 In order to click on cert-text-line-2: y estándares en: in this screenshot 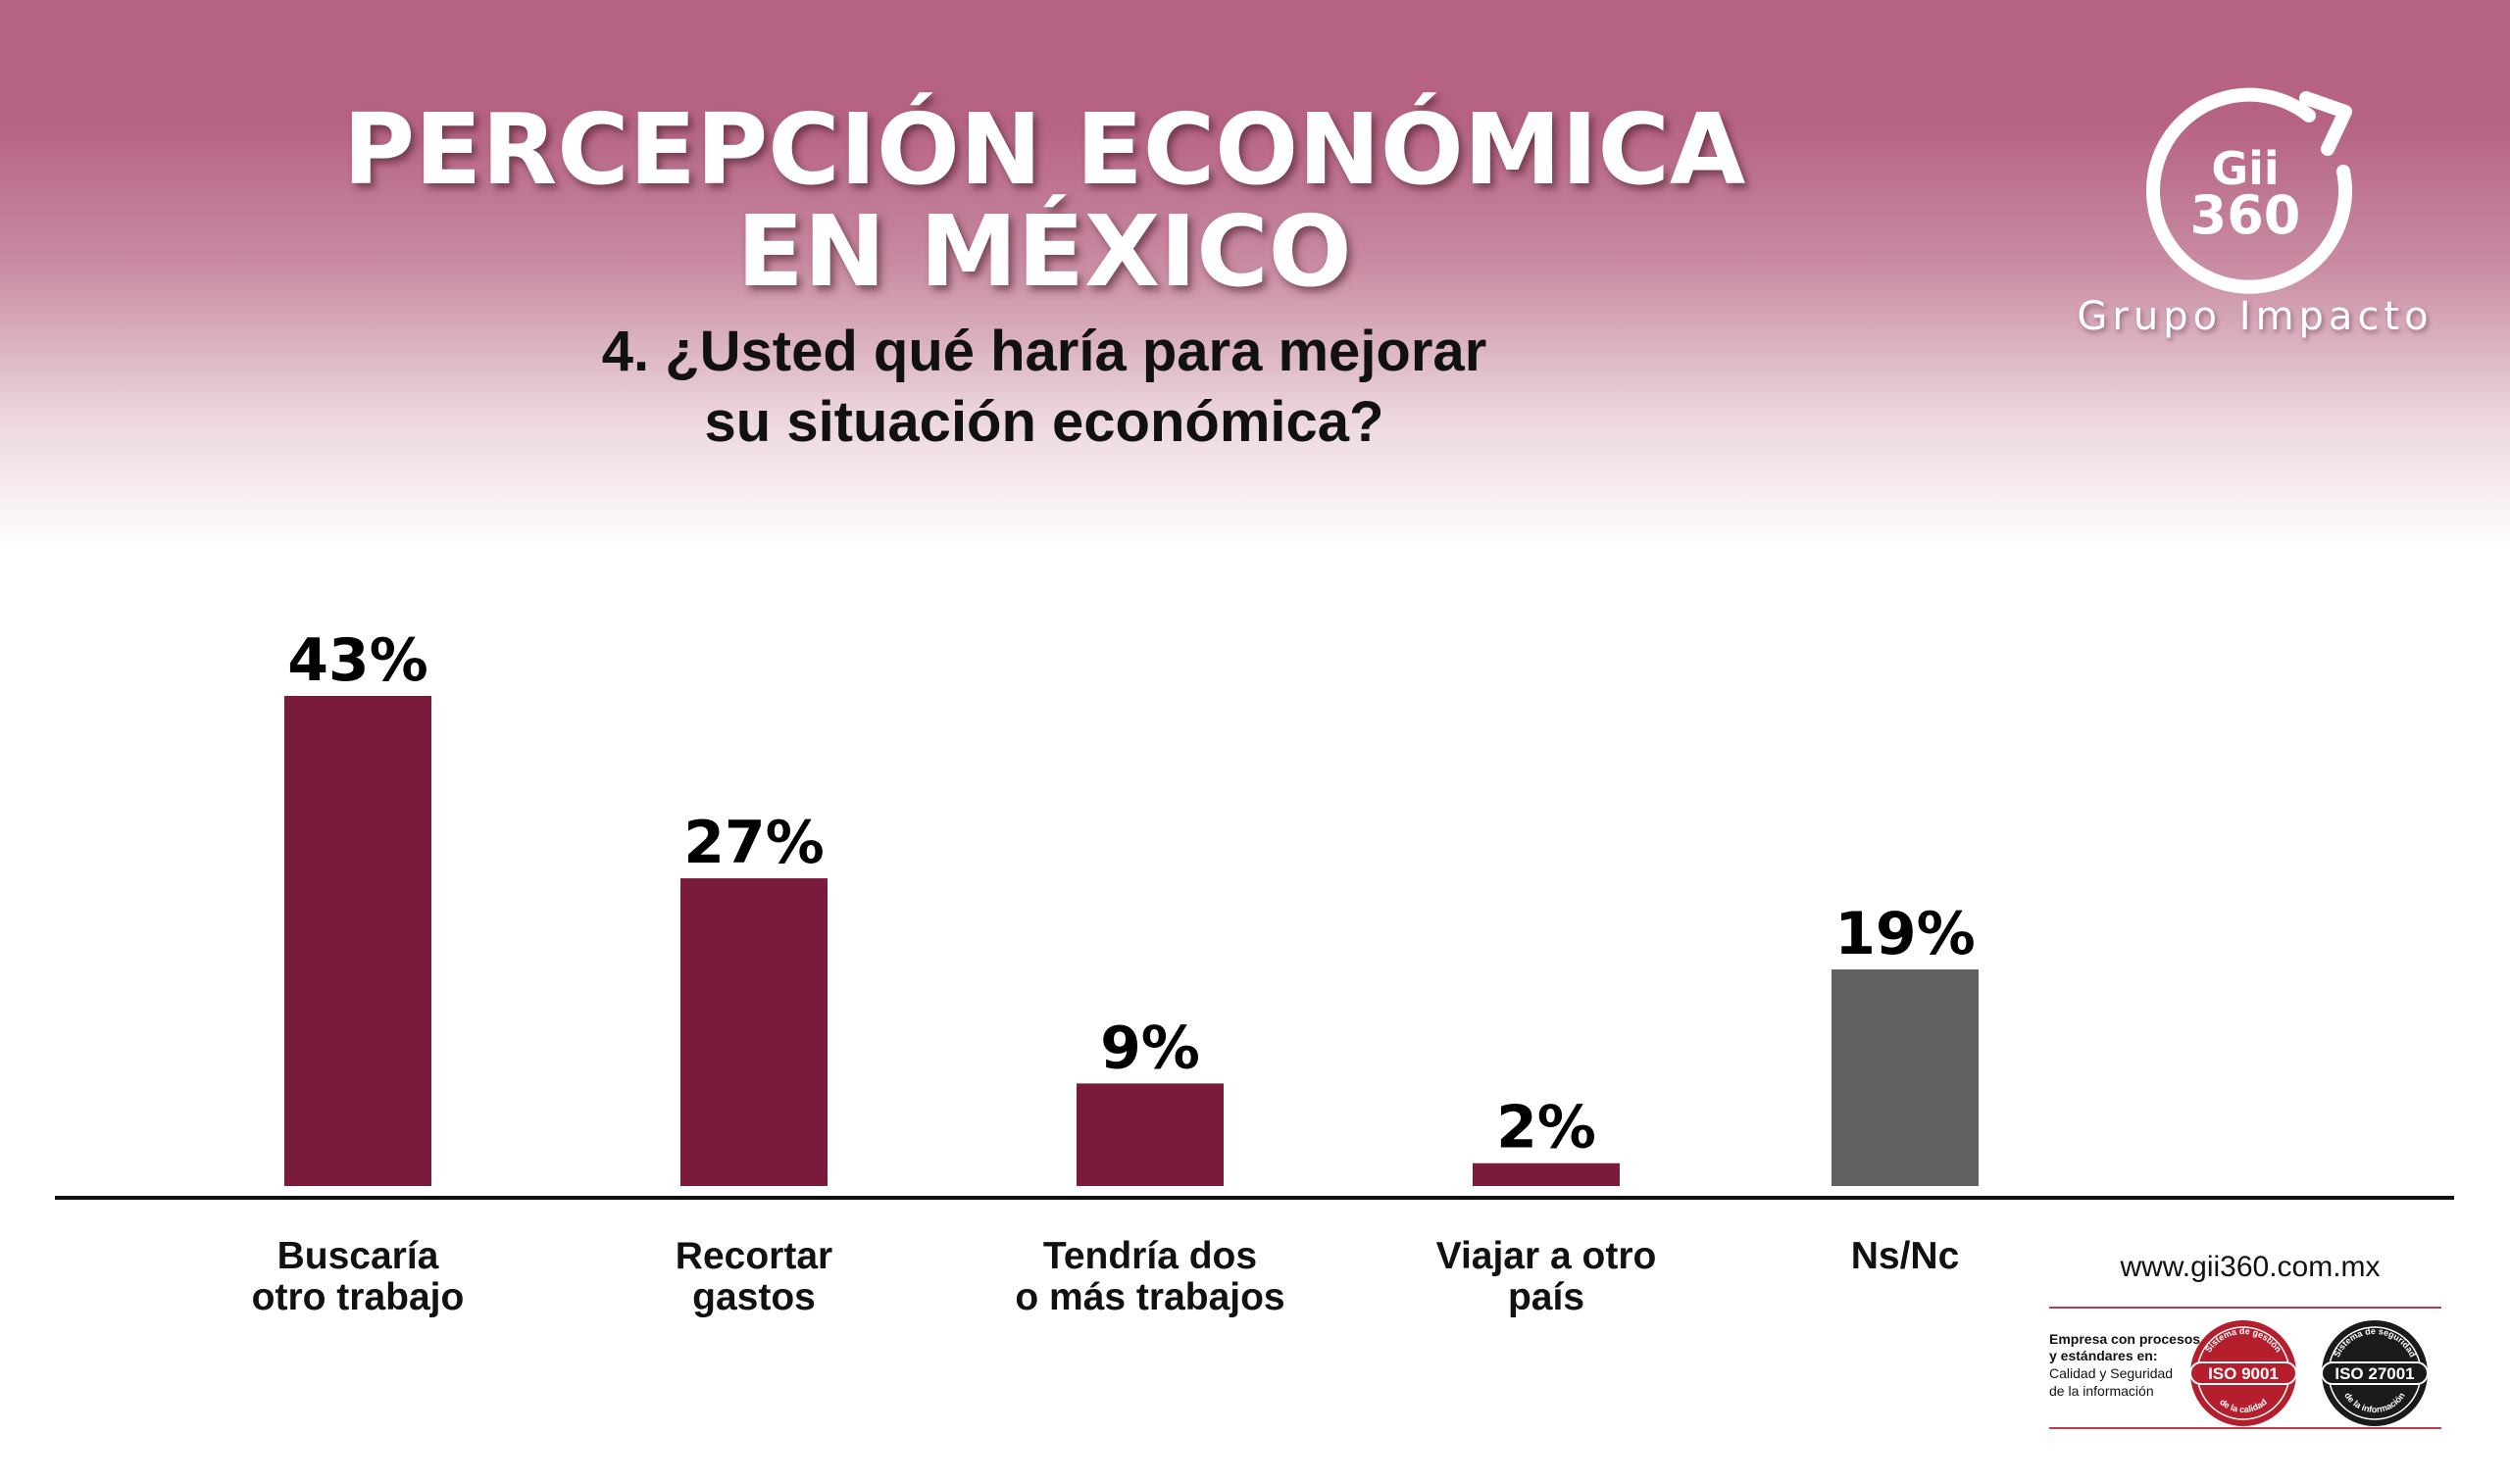, I will do `click(2103, 1355)`.